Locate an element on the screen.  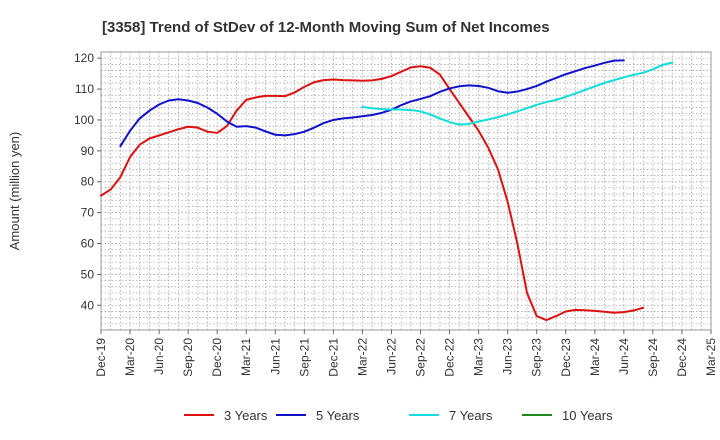
y-axis-label: Amount (million yen) is located at coordinates (14, 191).